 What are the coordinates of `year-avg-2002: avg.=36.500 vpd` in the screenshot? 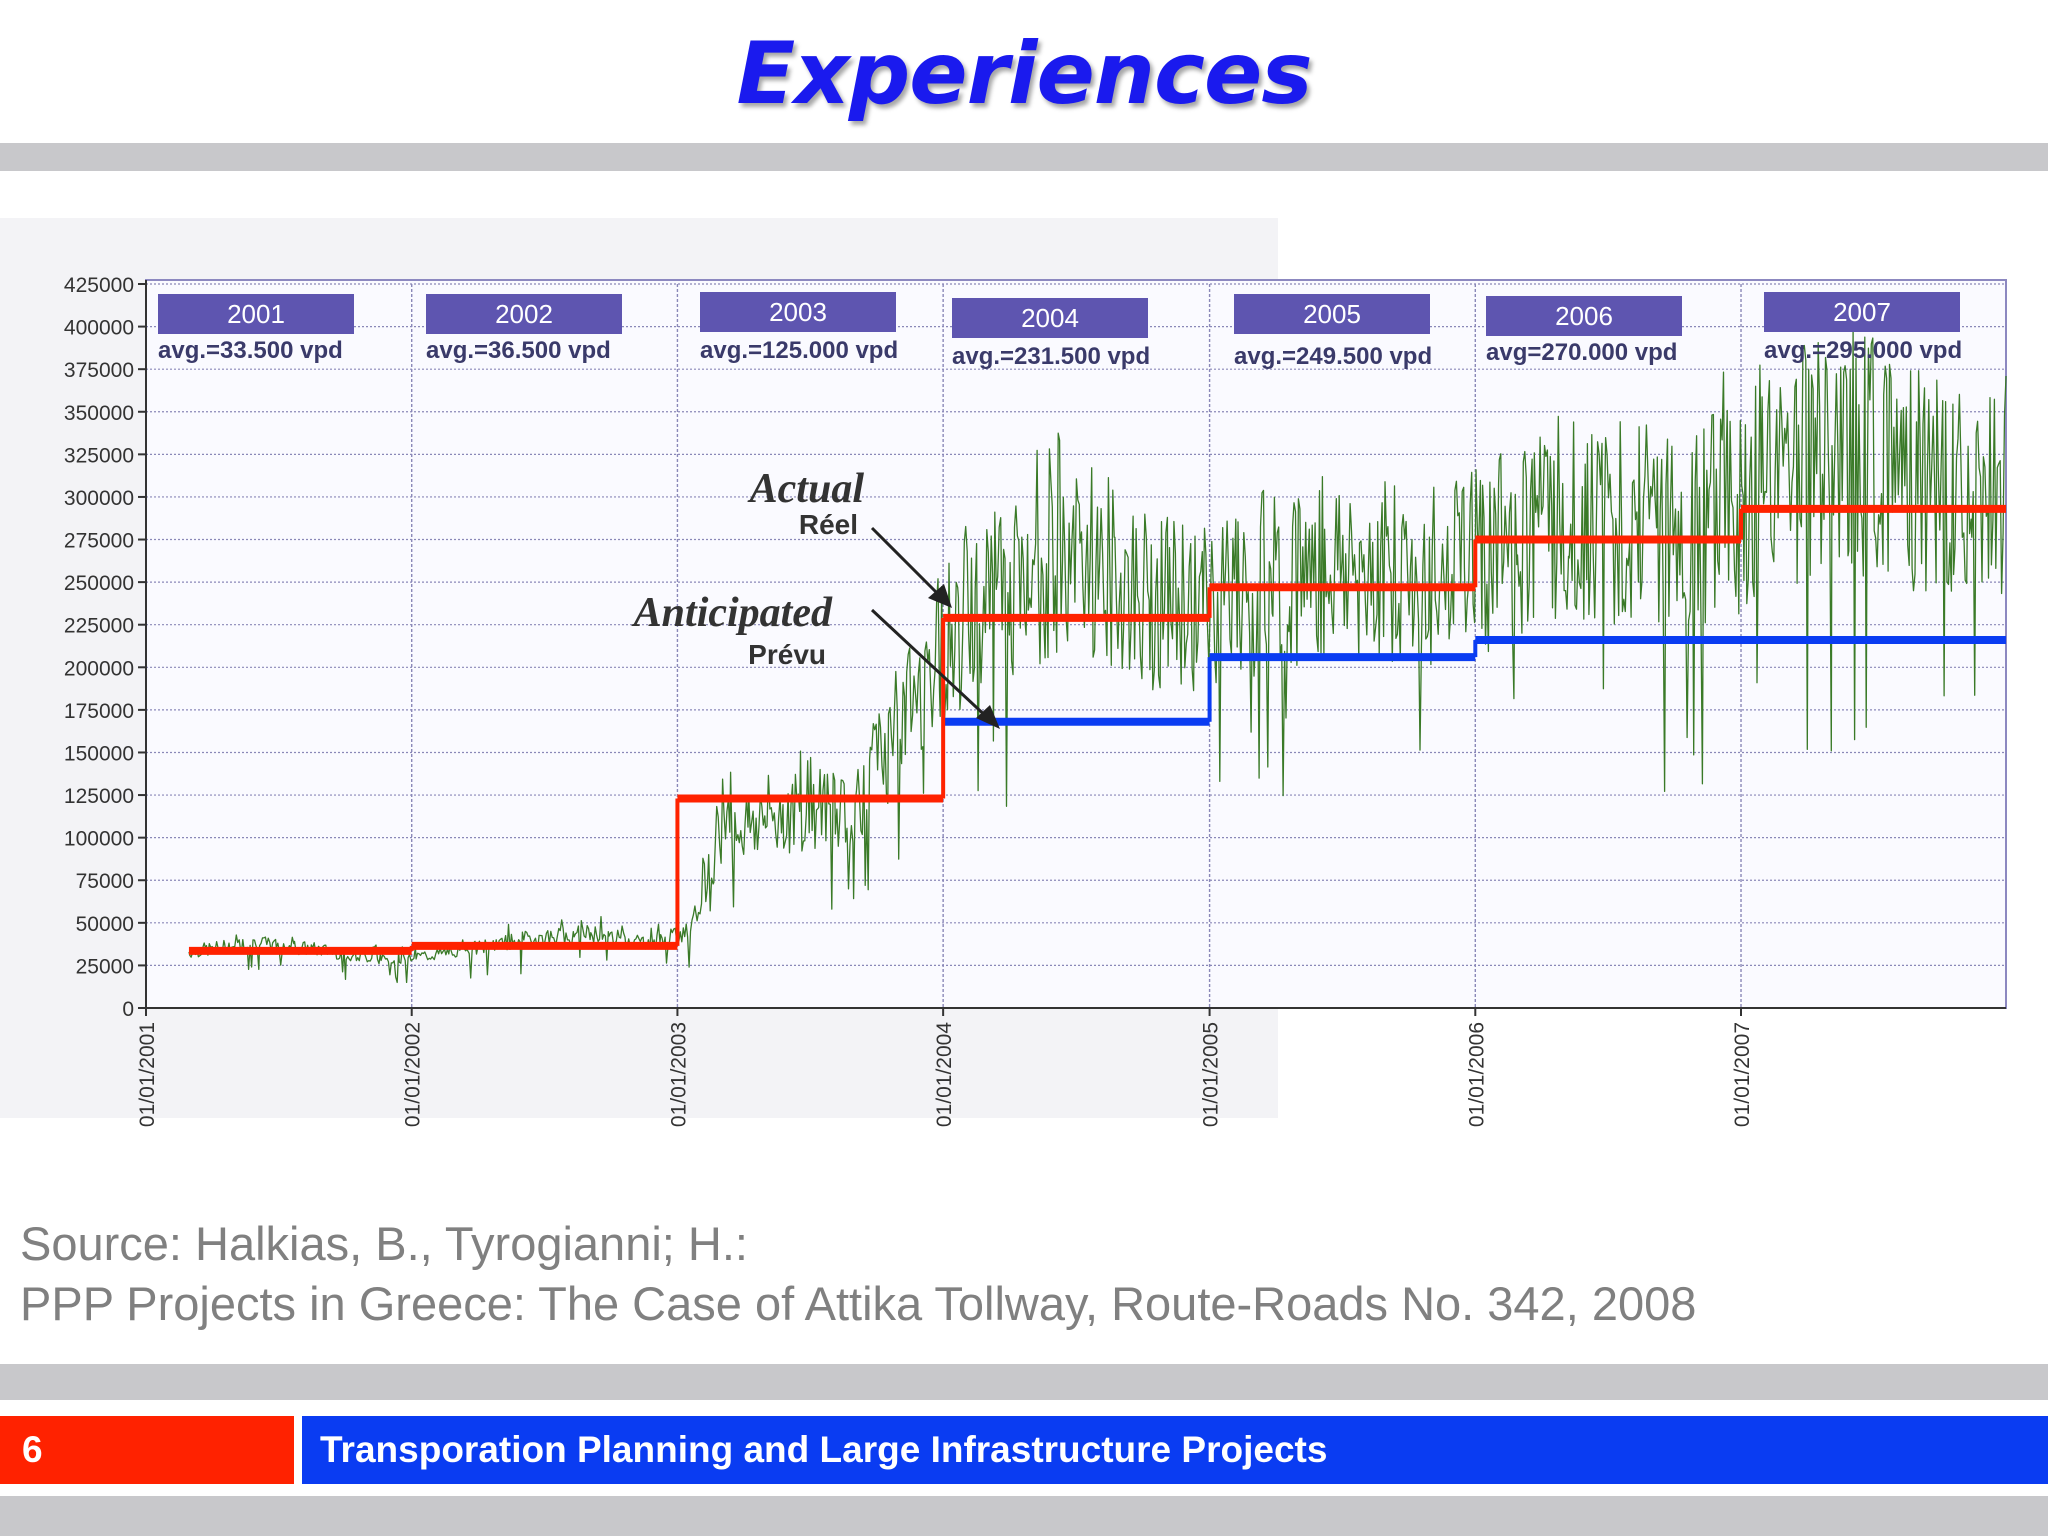 It's located at (518, 350).